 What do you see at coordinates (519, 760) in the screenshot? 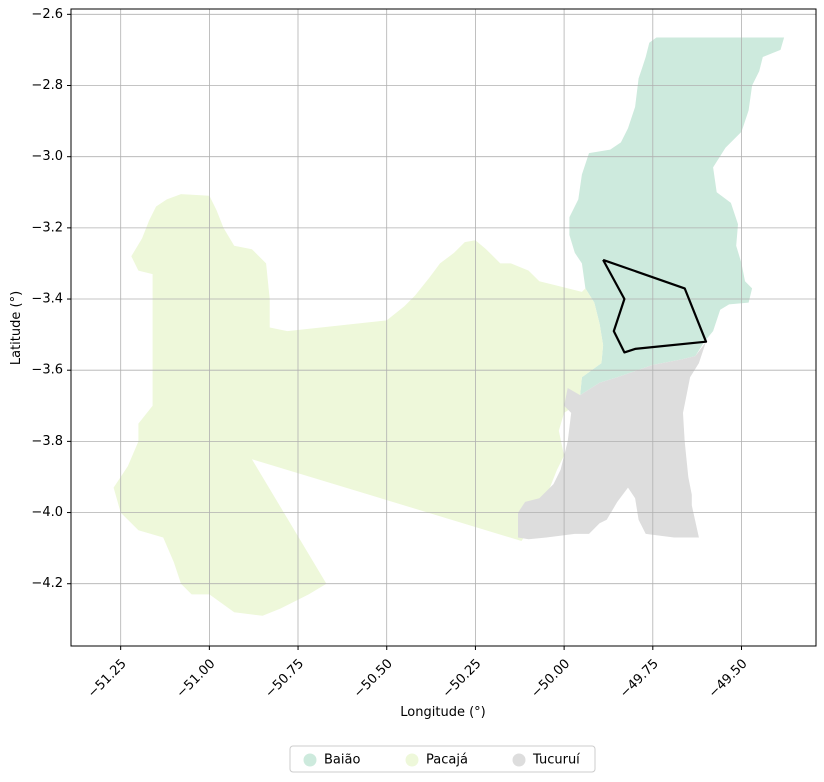
I see `legend-marker-tucurui` at bounding box center [519, 760].